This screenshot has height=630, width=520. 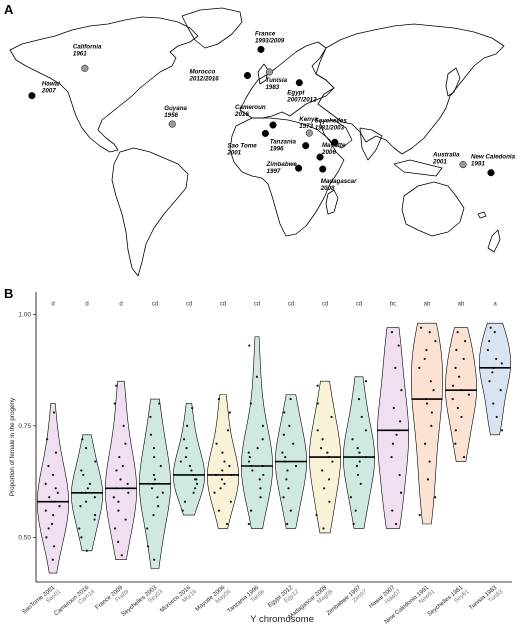 I want to click on marker-hawai, so click(x=32, y=96).